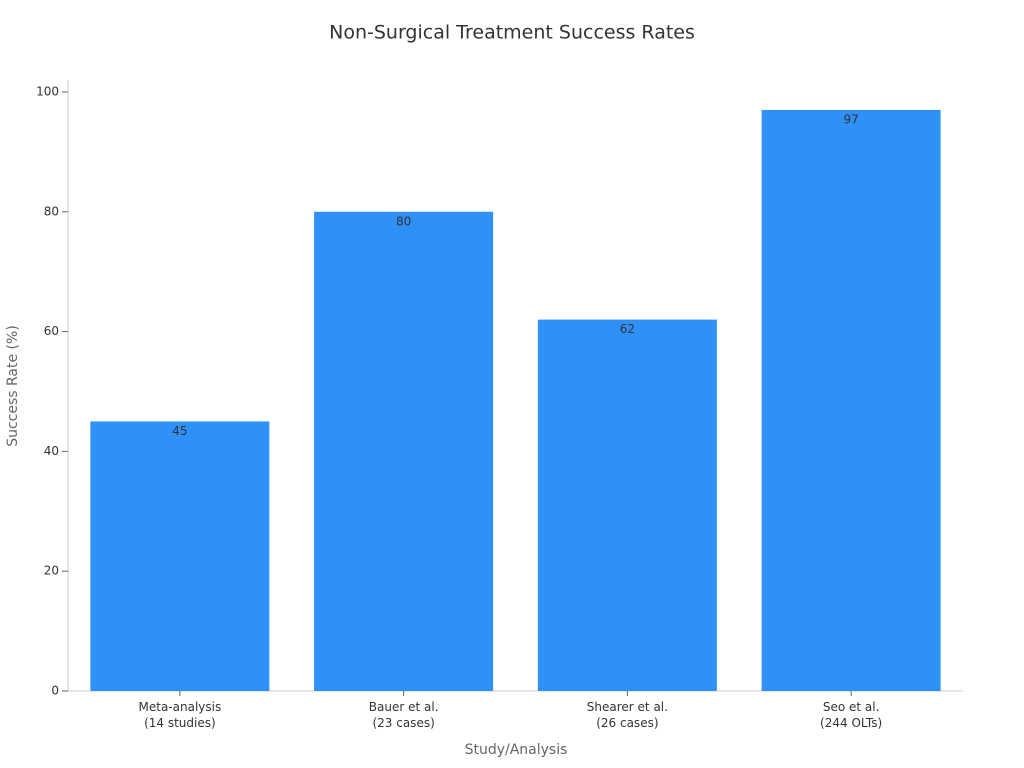 The image size is (1024, 768). What do you see at coordinates (627, 329) in the screenshot?
I see `value-label: 62` at bounding box center [627, 329].